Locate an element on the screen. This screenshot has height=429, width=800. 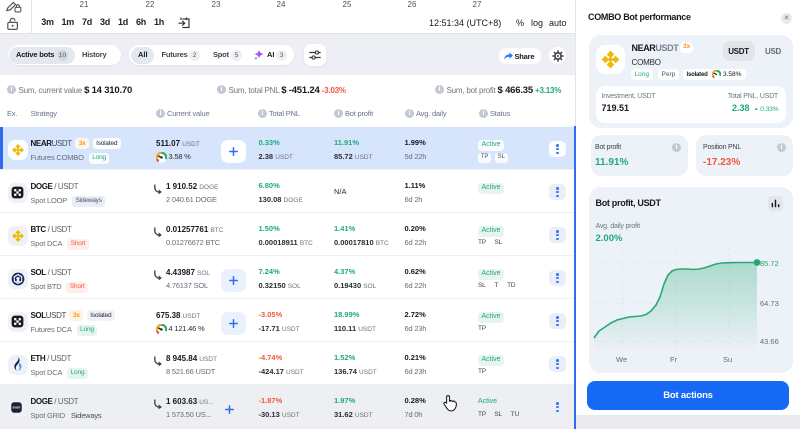
svg-text: Su is located at coordinates (727, 359).